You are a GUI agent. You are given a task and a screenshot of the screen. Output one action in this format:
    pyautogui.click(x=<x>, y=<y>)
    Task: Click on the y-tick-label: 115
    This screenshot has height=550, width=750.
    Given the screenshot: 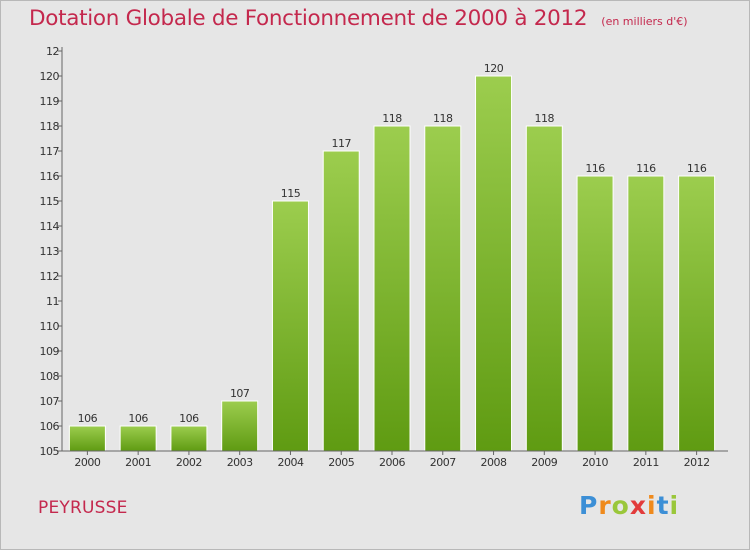 What is the action you would take?
    pyautogui.click(x=50, y=201)
    